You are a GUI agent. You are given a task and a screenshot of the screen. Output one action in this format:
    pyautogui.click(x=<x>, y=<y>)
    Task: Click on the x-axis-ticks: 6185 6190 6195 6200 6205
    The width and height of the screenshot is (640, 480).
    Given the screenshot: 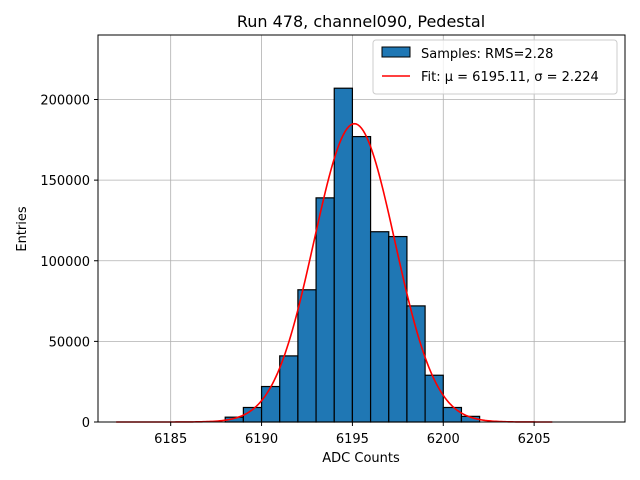 What is the action you would take?
    pyautogui.click(x=352, y=434)
    